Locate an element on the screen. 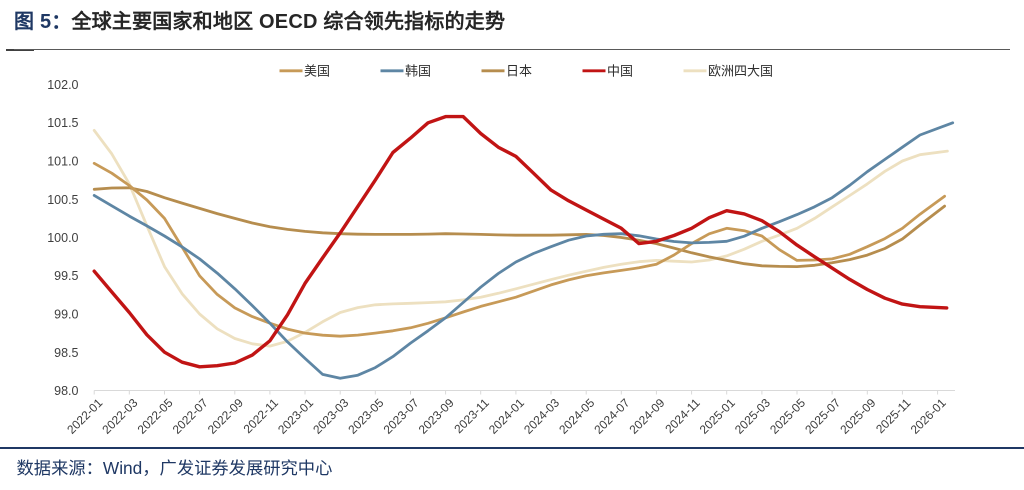 The image size is (1024, 490). svg-text: 2025-03 is located at coordinates (752, 415).